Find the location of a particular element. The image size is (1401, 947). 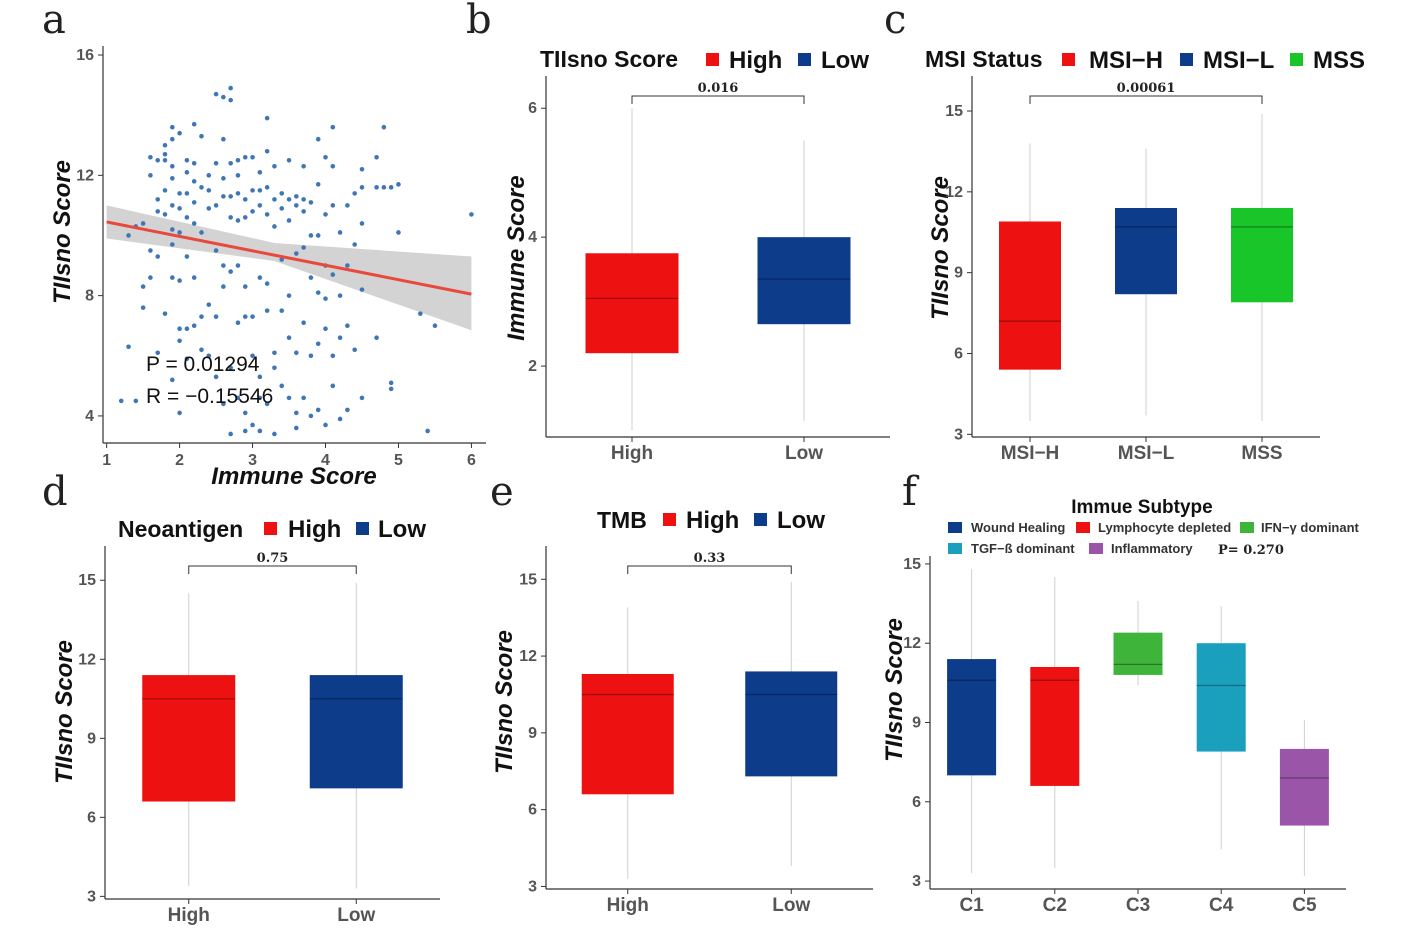

panel-a-xlabel: Immune Score is located at coordinates (293, 476).